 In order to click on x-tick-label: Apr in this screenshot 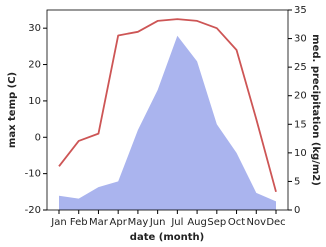, I will do `click(119, 222)`.